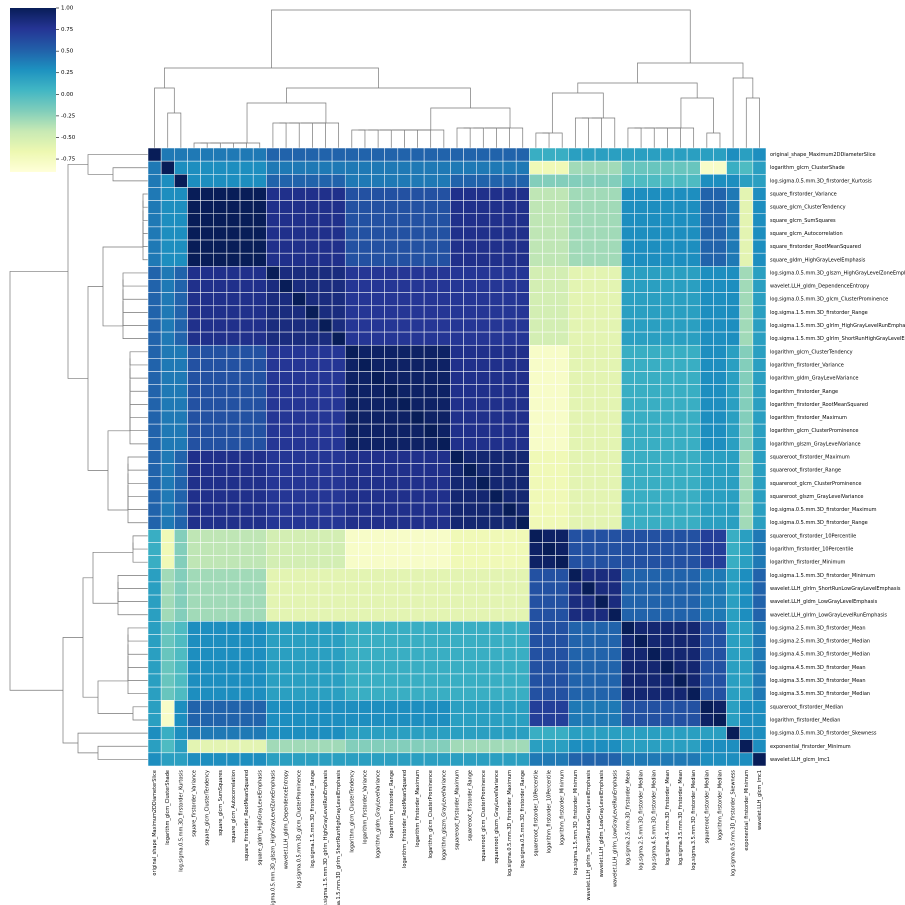 Image resolution: width=905 pixels, height=905 pixels. What do you see at coordinates (481, 38) in the screenshot?
I see `dendrogram-link` at bounding box center [481, 38].